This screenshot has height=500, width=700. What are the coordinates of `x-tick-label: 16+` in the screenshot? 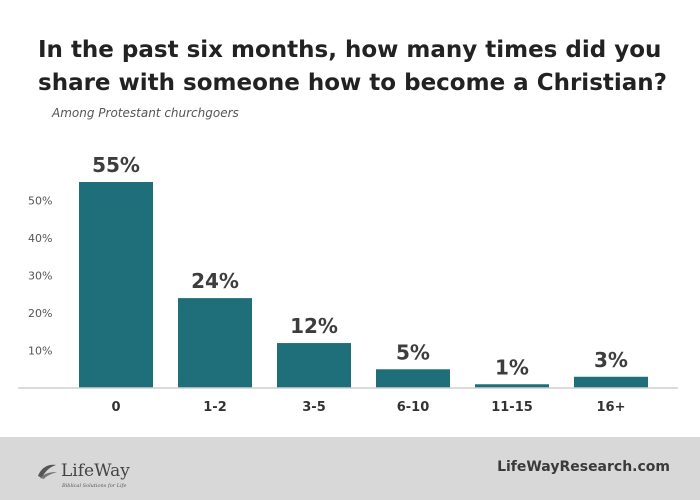 It's located at (611, 407).